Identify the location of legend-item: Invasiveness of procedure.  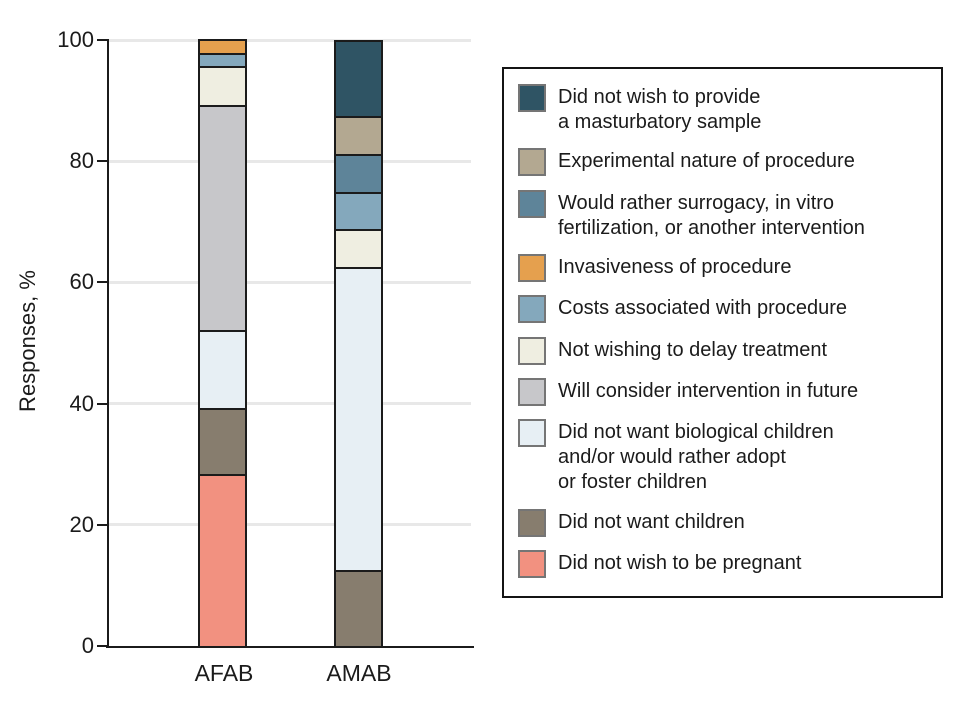
(722, 267).